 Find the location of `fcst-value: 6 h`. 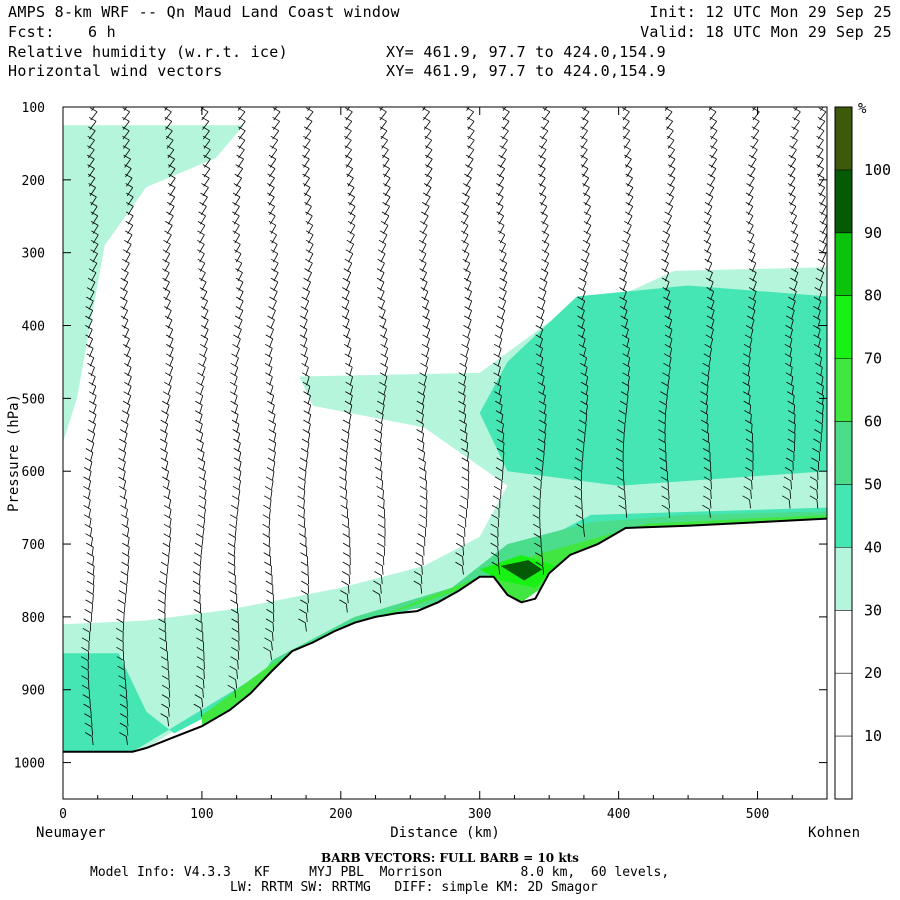

fcst-value: 6 h is located at coordinates (102, 32).